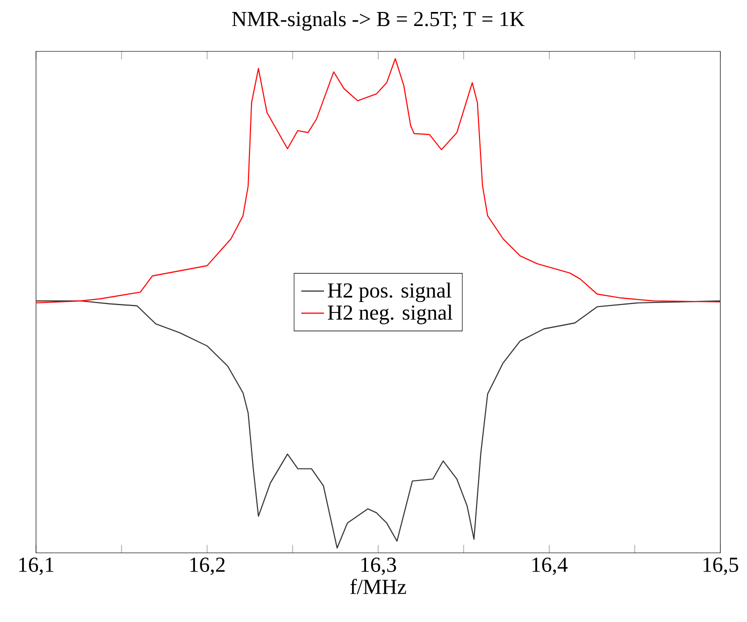 This screenshot has height=622, width=747. I want to click on x-tick-label: 16,4, so click(550, 566).